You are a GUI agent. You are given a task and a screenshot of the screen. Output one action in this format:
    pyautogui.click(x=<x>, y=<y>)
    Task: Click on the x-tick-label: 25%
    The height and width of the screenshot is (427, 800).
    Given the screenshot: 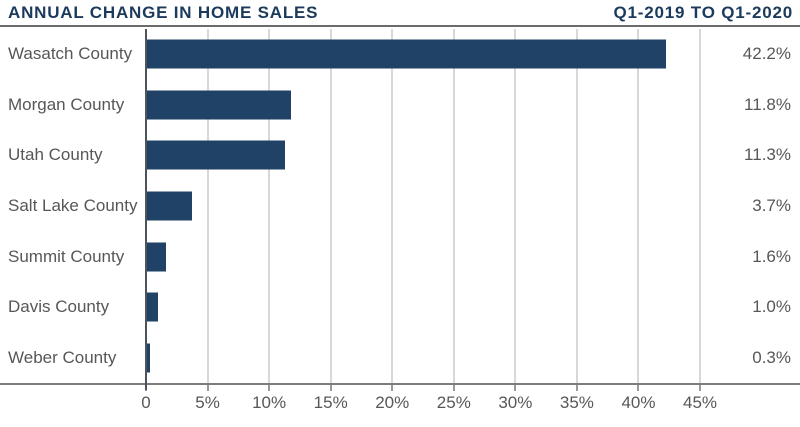 What is the action you would take?
    pyautogui.click(x=453, y=402)
    